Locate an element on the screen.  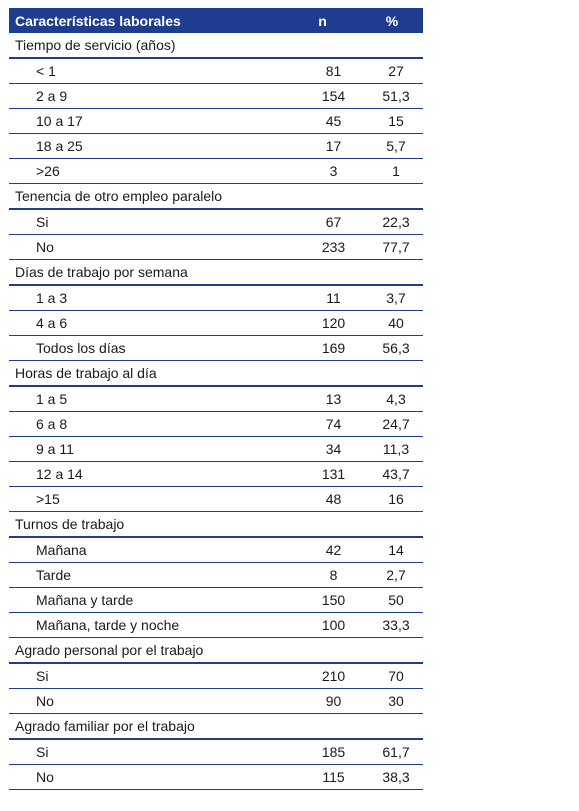
row-label: 1 a 3 is located at coordinates (146, 298).